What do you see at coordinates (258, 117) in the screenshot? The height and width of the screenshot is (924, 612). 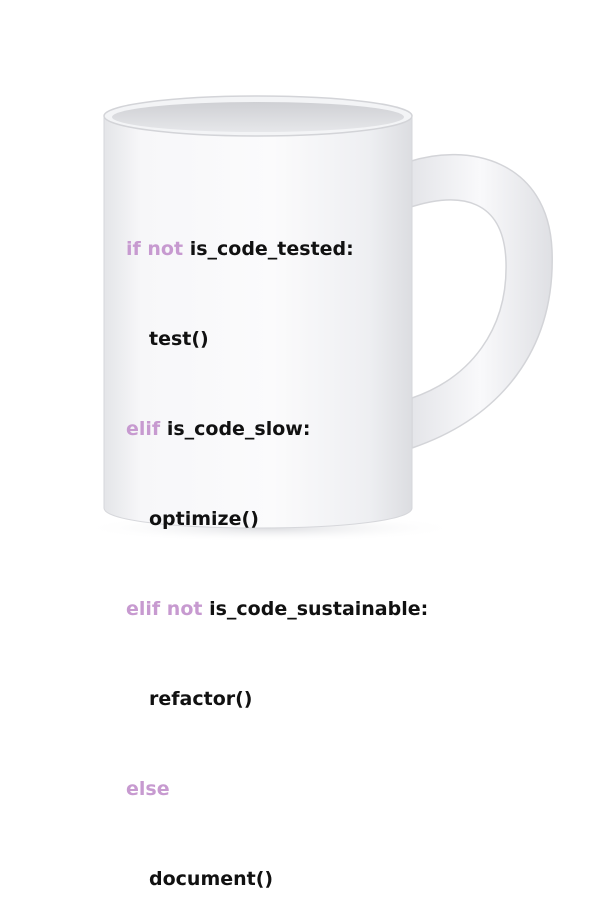 I see `mug-opening` at bounding box center [258, 117].